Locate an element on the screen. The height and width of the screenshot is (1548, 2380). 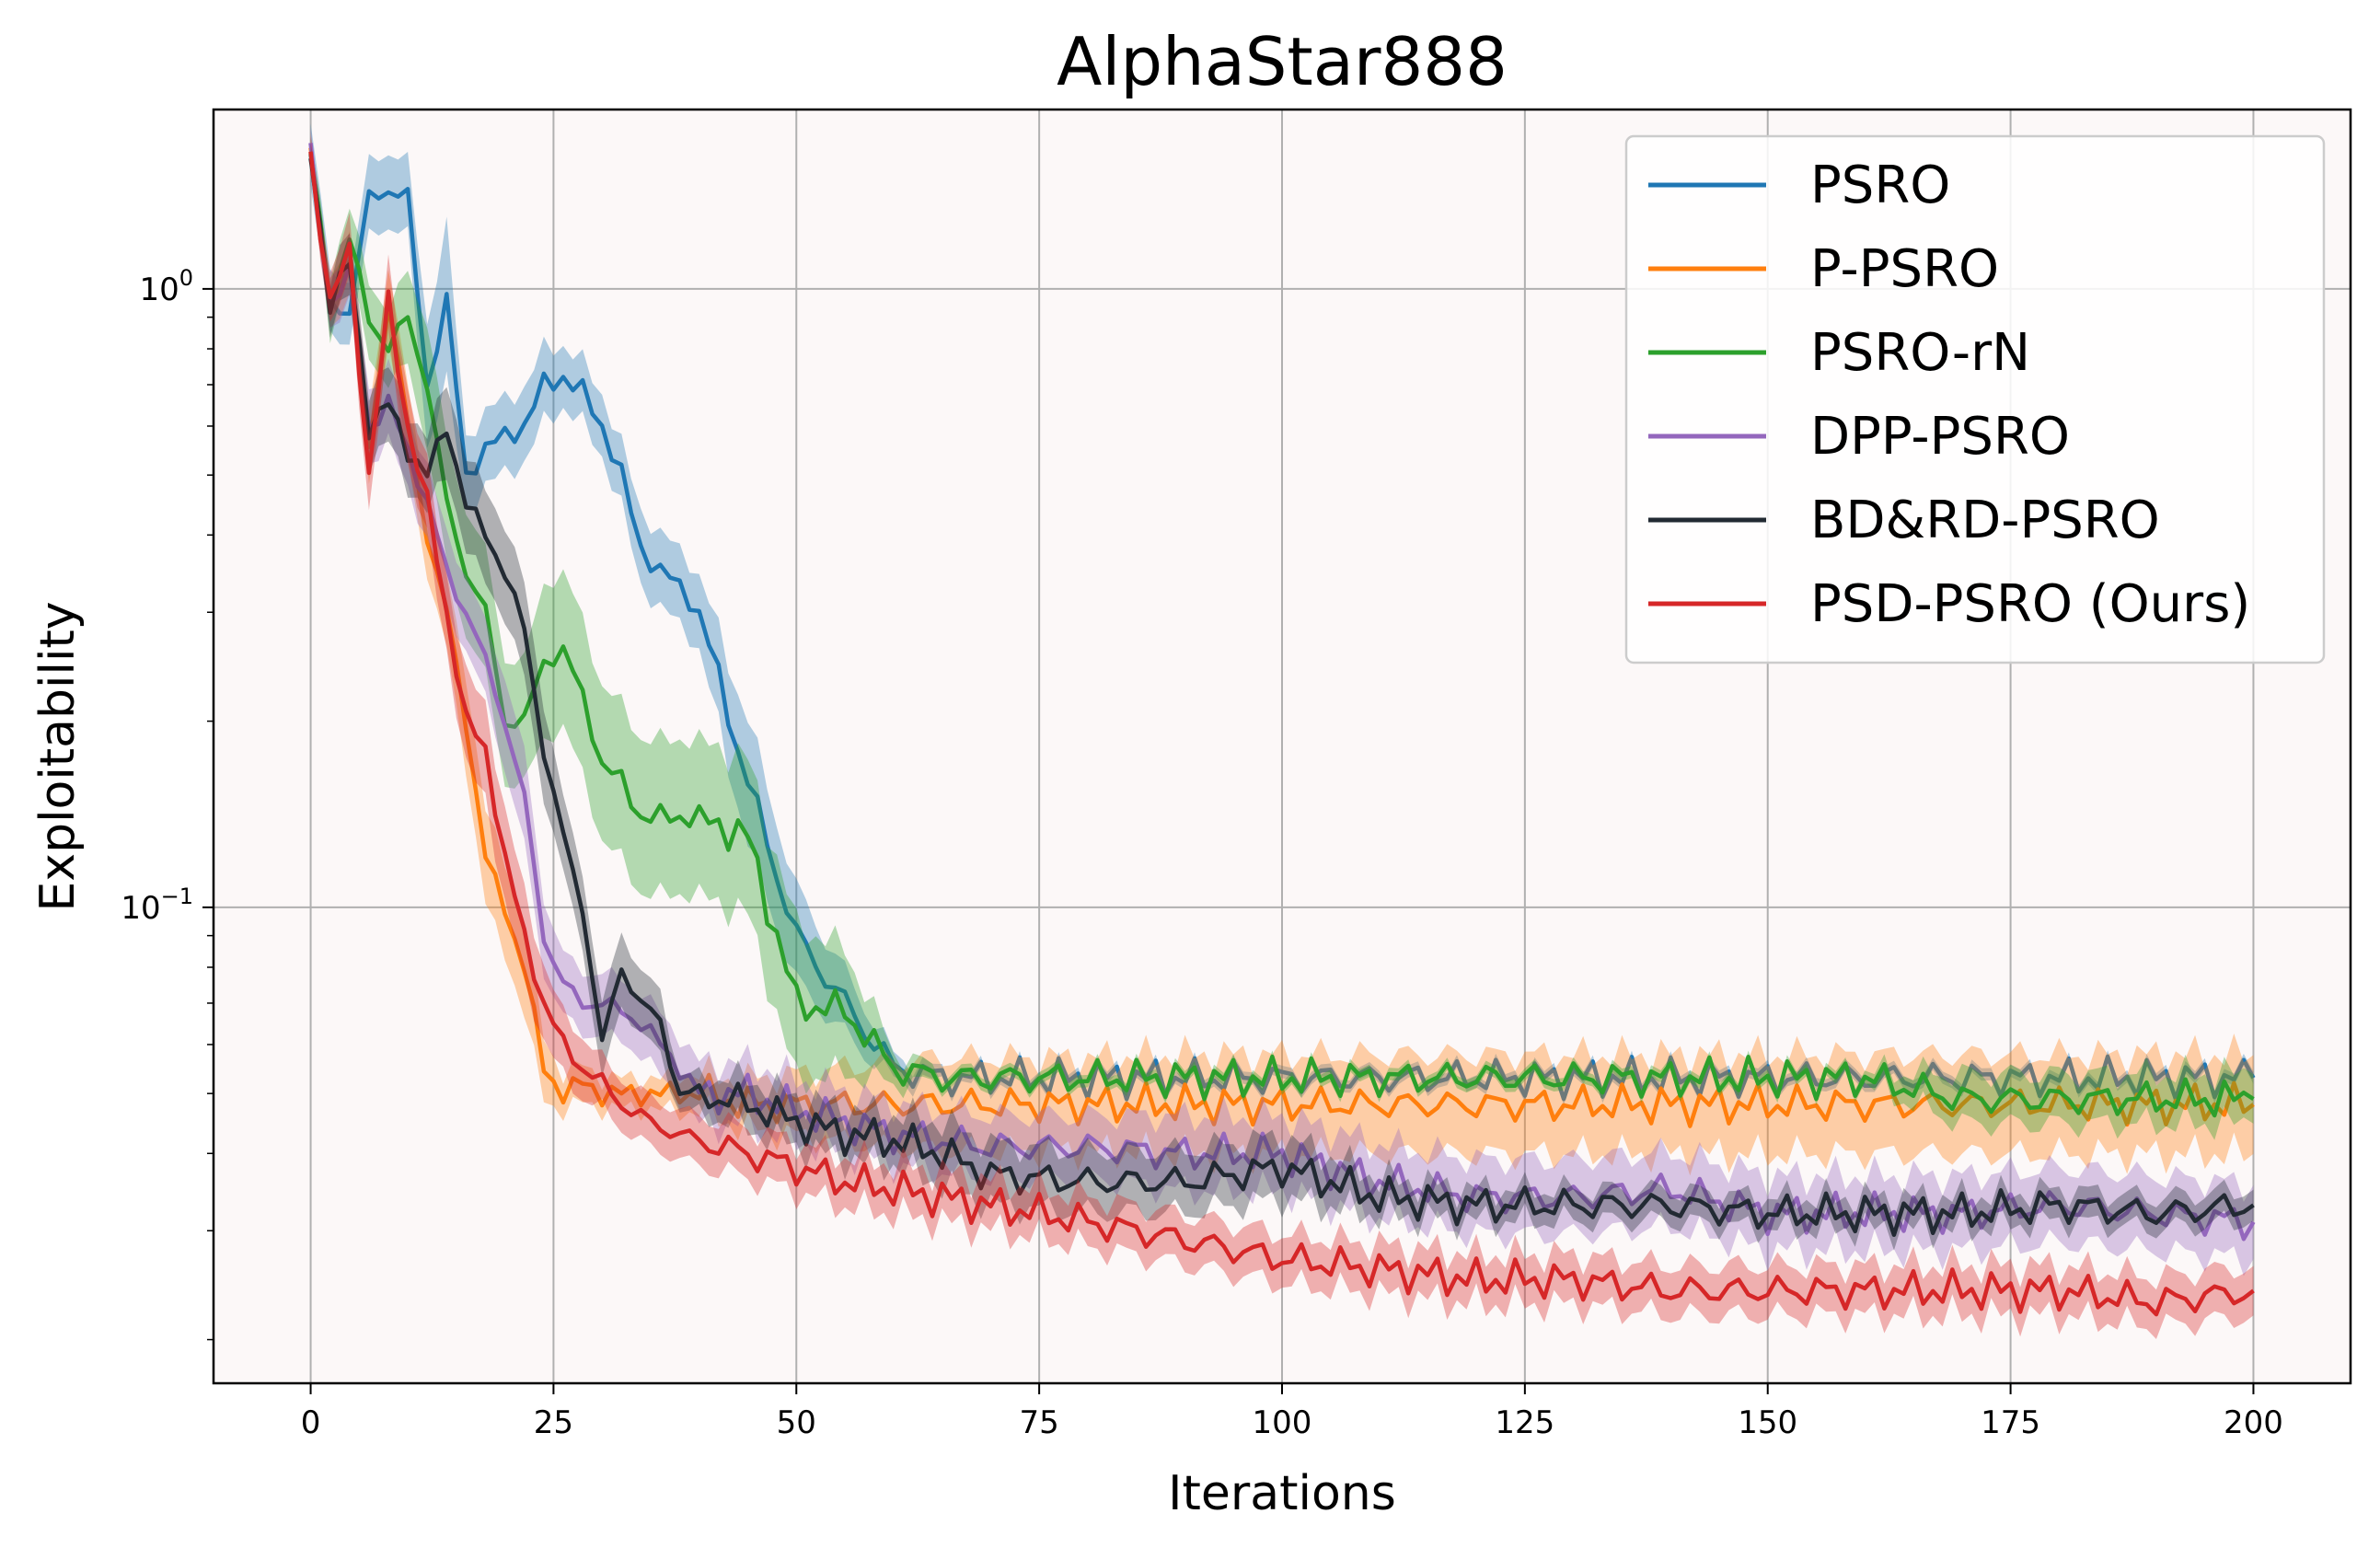
legend-label: PSRO is located at coordinates (1880, 186).